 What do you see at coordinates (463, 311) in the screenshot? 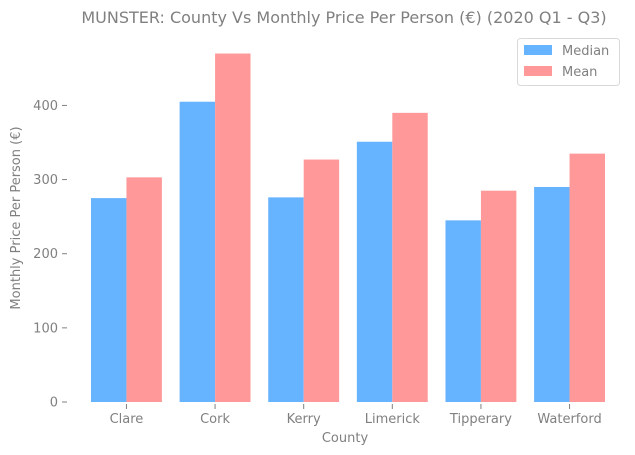
I see `bar-median-tipperary` at bounding box center [463, 311].